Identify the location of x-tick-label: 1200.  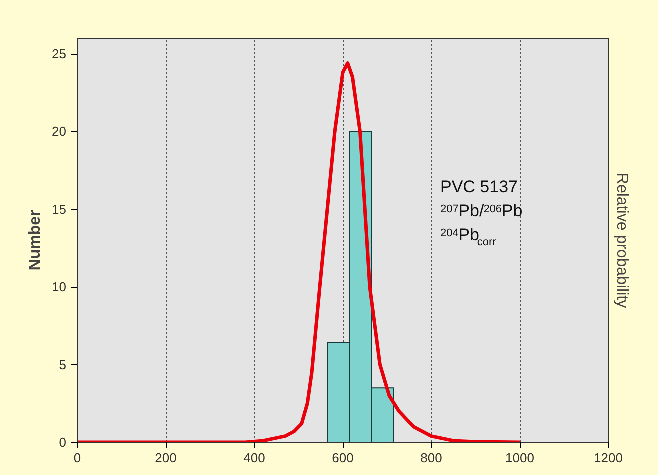
(608, 458).